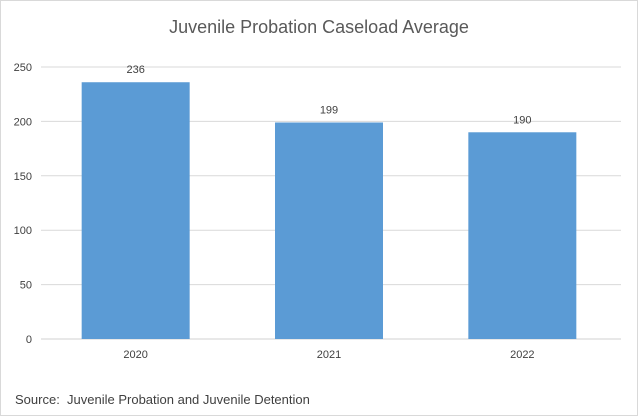 The height and width of the screenshot is (420, 638). Describe the element at coordinates (135, 355) in the screenshot. I see `x-tick-label: 2020` at that location.